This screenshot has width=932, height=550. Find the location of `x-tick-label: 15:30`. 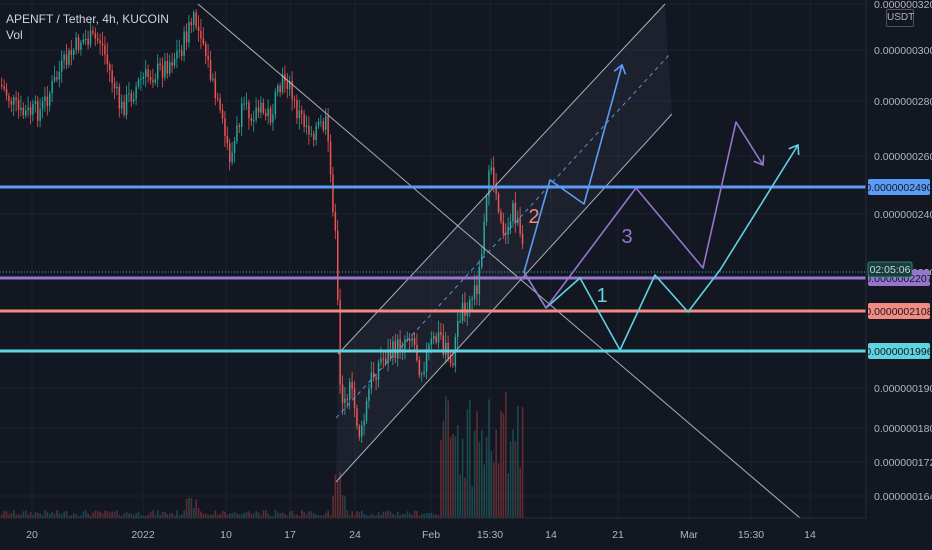

x-tick-label: 15:30 is located at coordinates (490, 535).